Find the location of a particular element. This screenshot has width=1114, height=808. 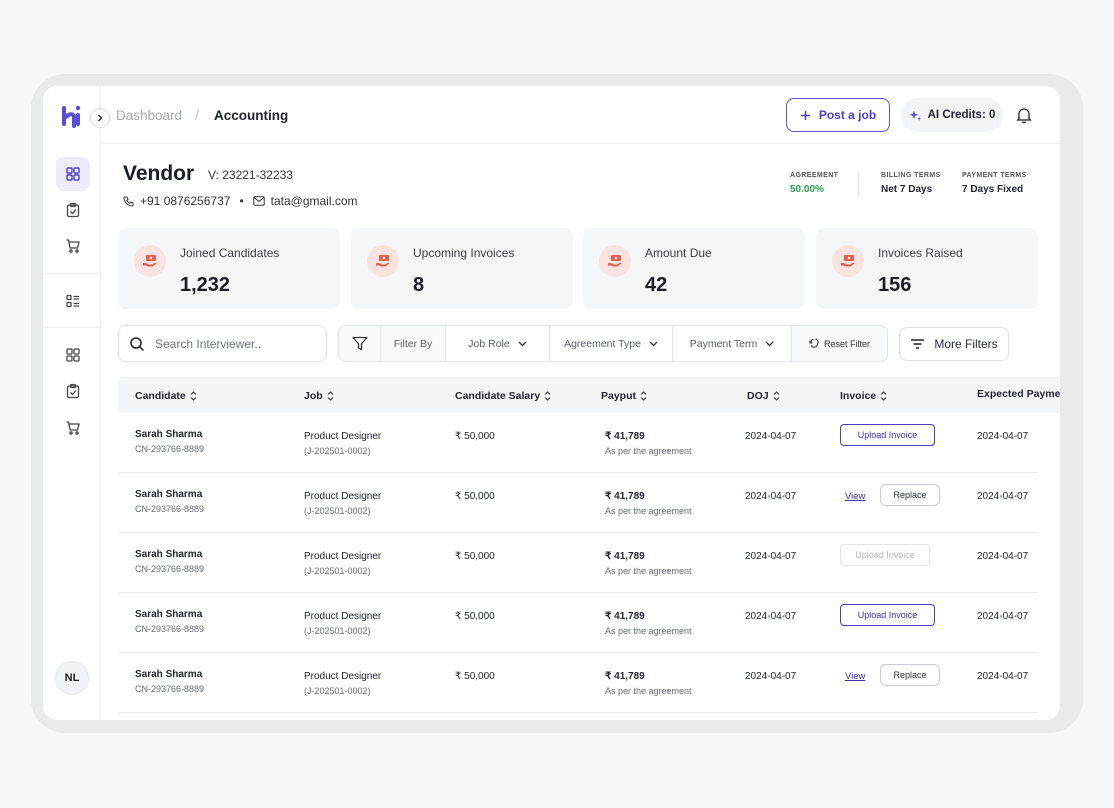

sidebar-item-dashboard is located at coordinates (73, 174).